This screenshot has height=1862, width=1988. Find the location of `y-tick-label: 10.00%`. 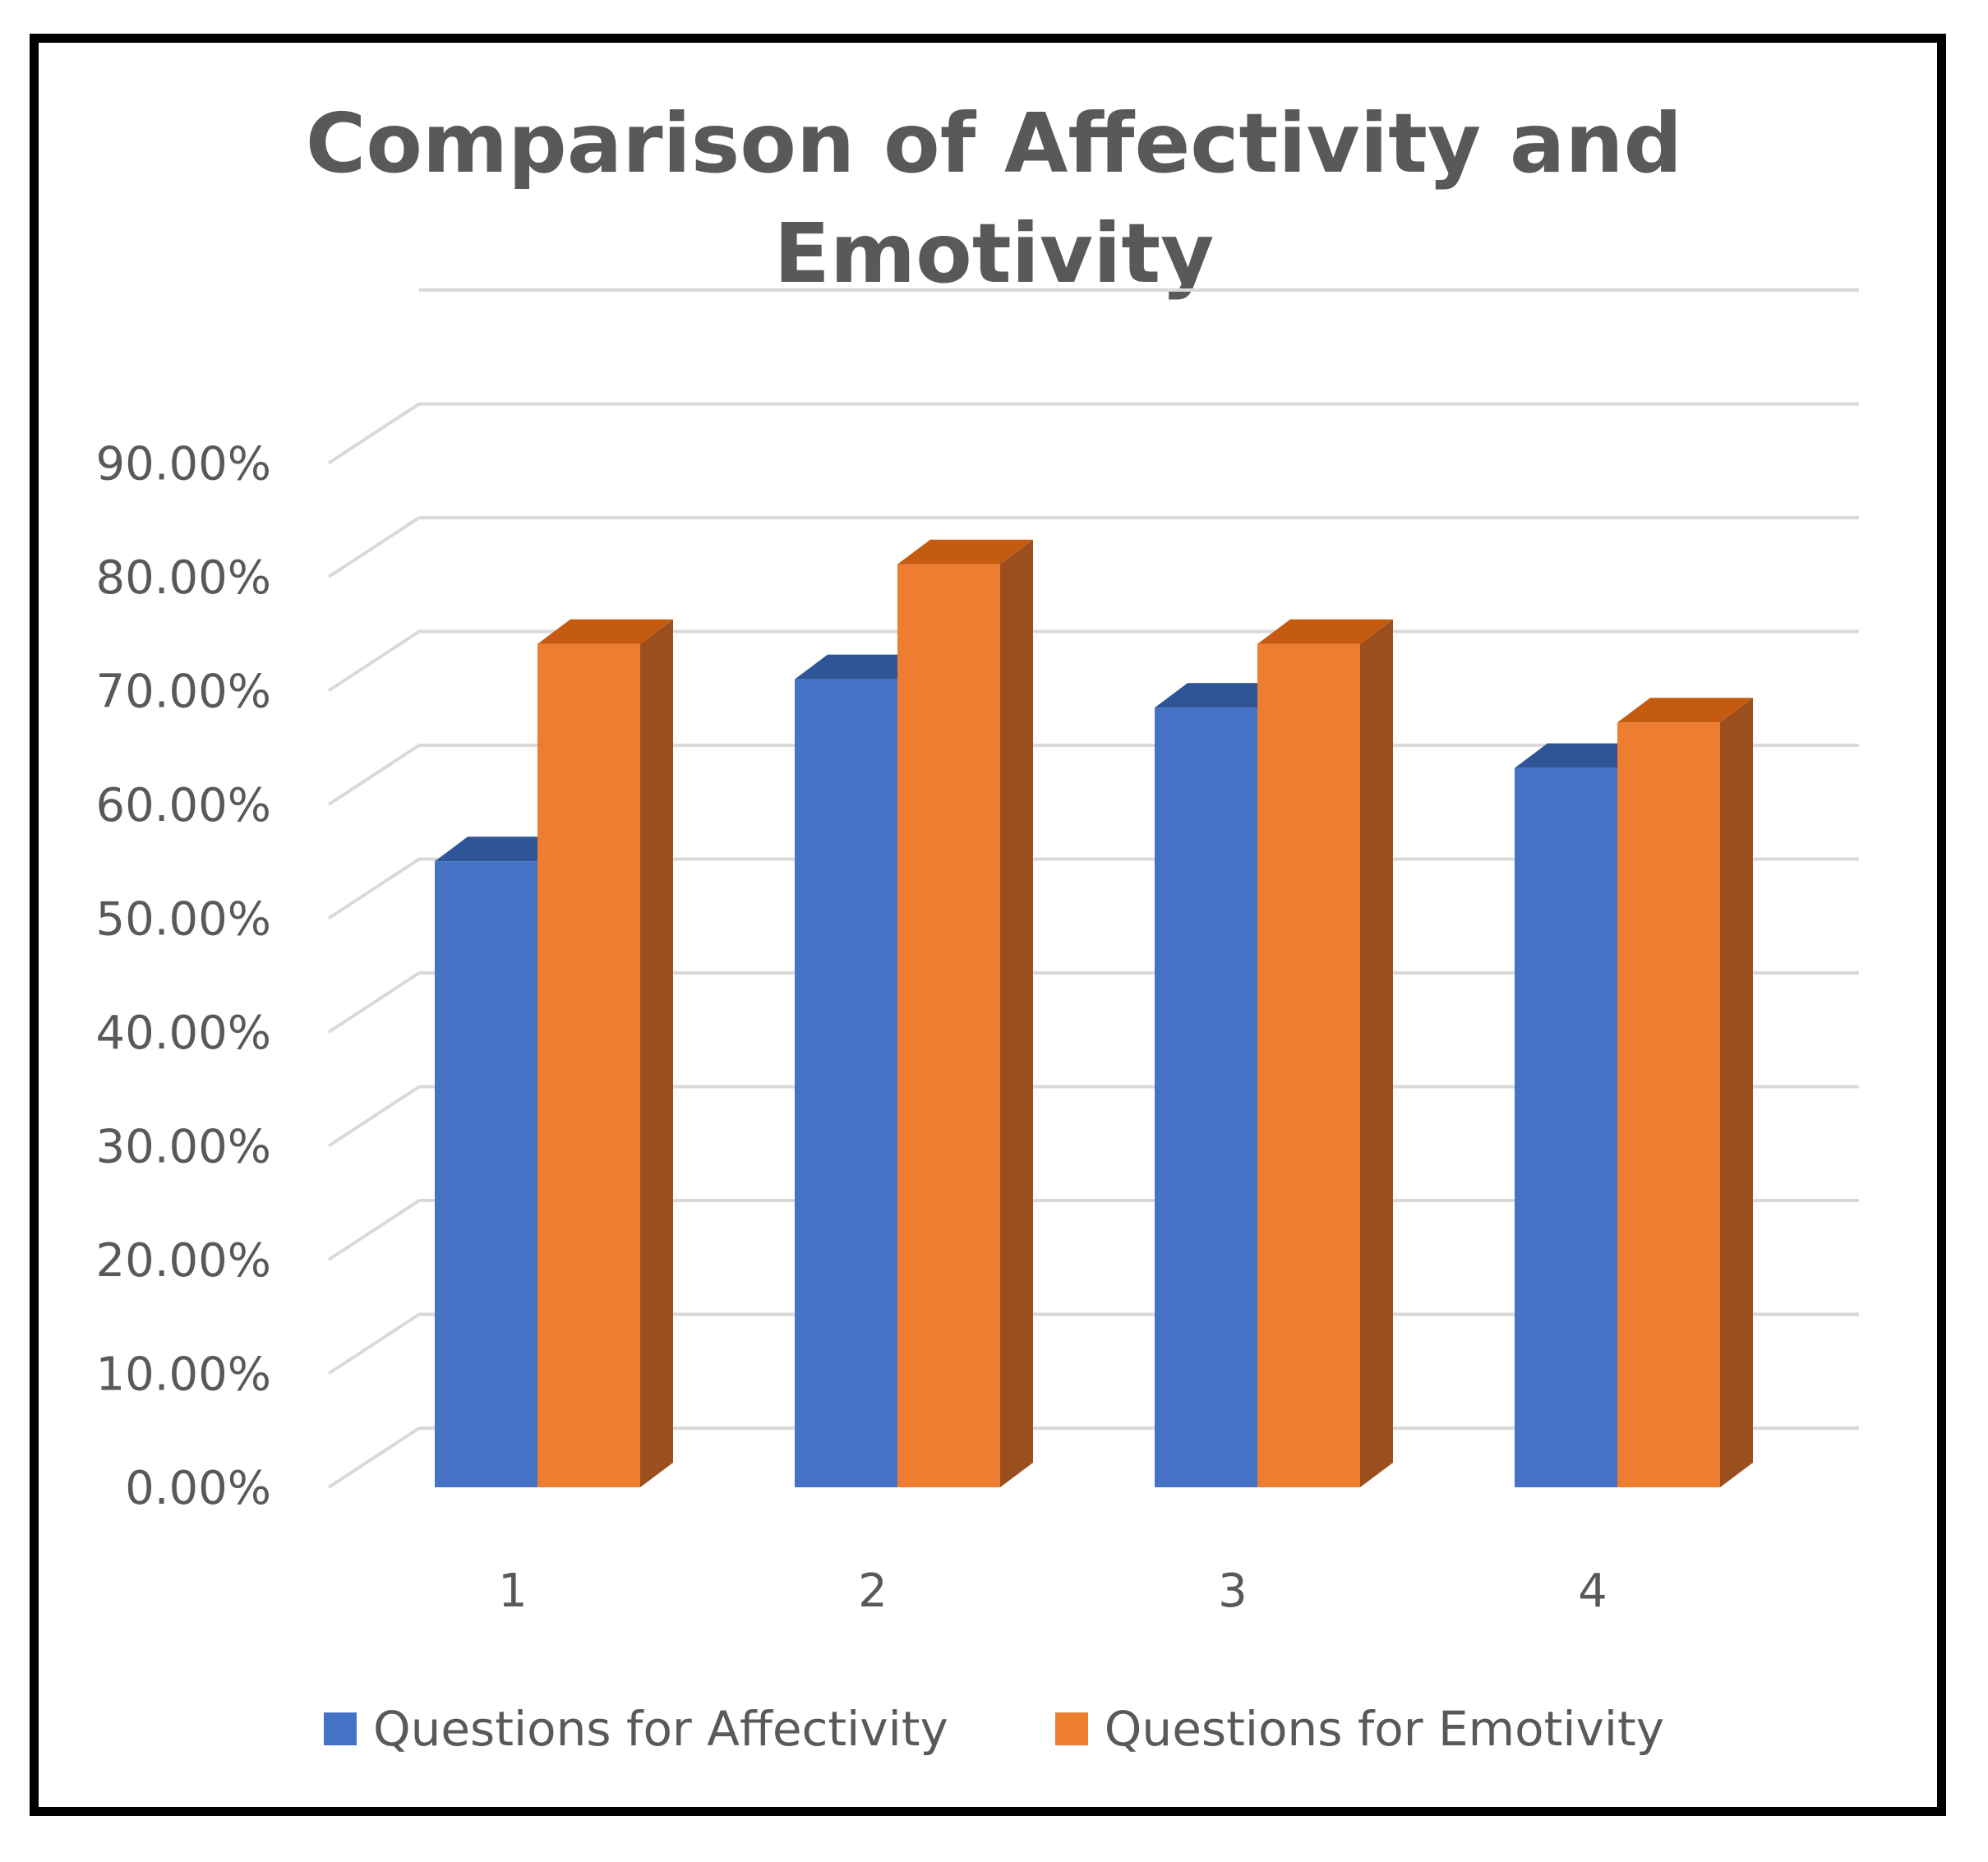

y-tick-label: 10.00% is located at coordinates (183, 1375).